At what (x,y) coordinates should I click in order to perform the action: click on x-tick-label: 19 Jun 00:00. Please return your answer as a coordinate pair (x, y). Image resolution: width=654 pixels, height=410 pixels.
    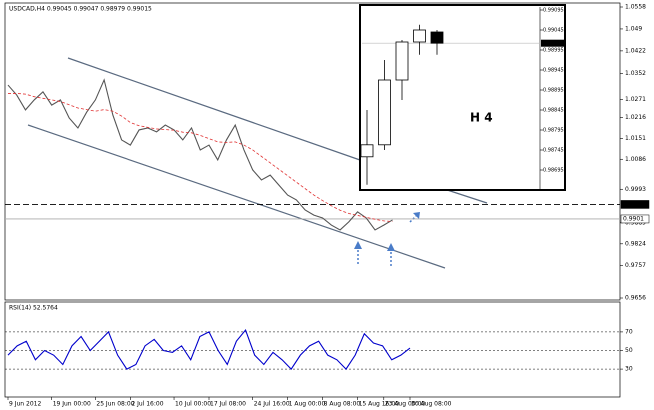
    Looking at the image, I should click on (72, 404).